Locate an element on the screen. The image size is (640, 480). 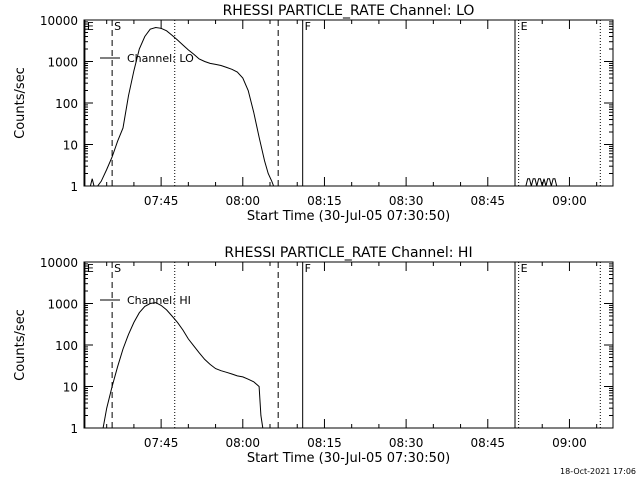
legend-entry: Channel: HI is located at coordinates (159, 300).